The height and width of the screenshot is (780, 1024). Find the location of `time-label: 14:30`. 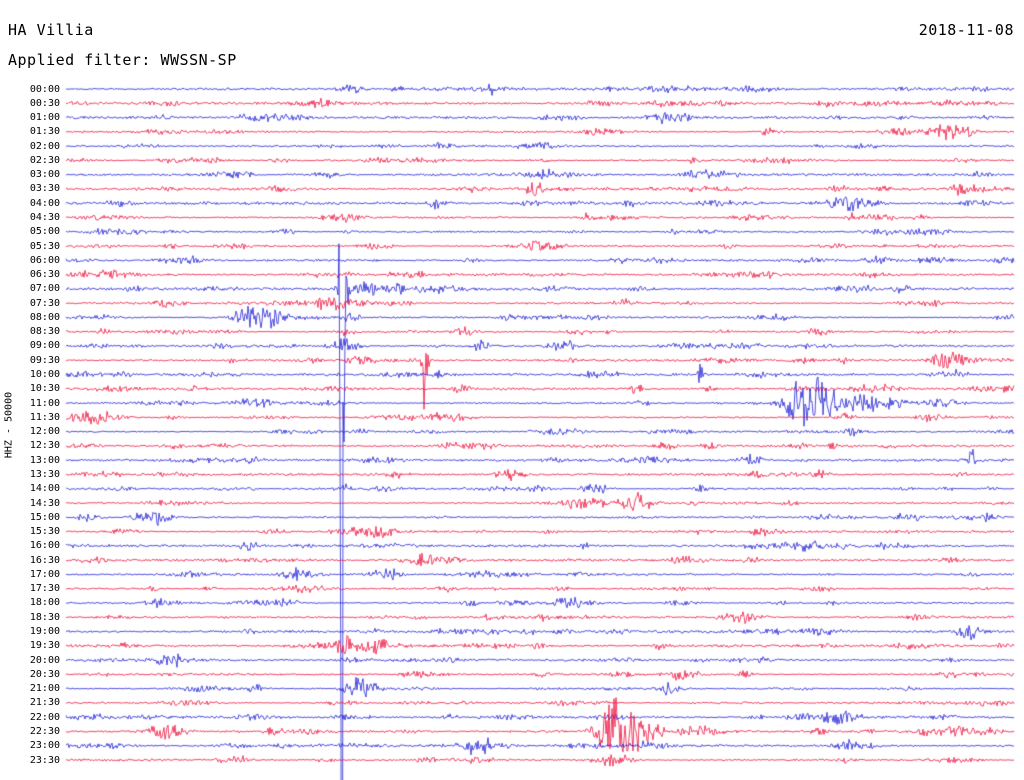

time-label: 14:30 is located at coordinates (44, 503).